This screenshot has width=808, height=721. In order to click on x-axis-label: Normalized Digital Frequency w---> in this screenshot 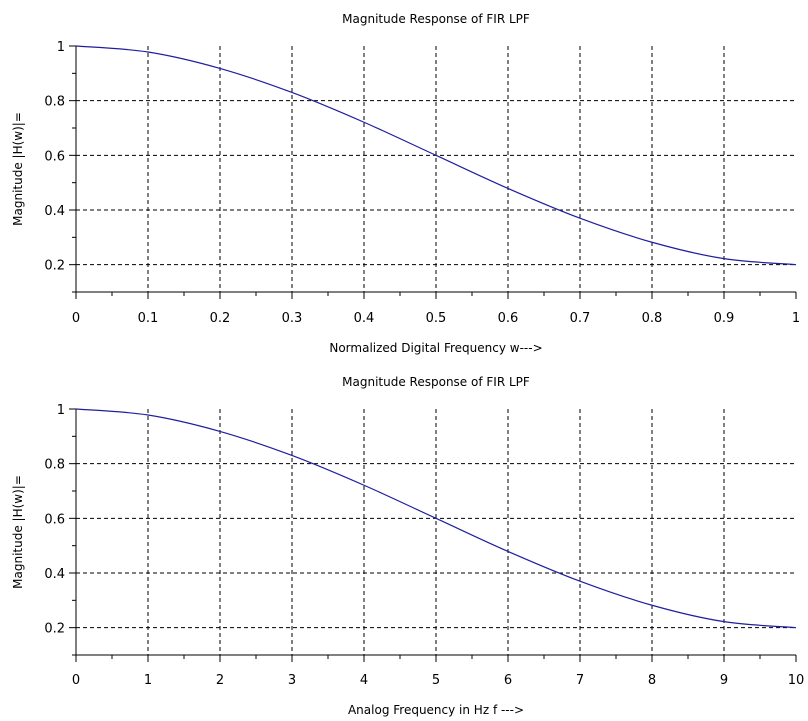, I will do `click(435, 348)`.